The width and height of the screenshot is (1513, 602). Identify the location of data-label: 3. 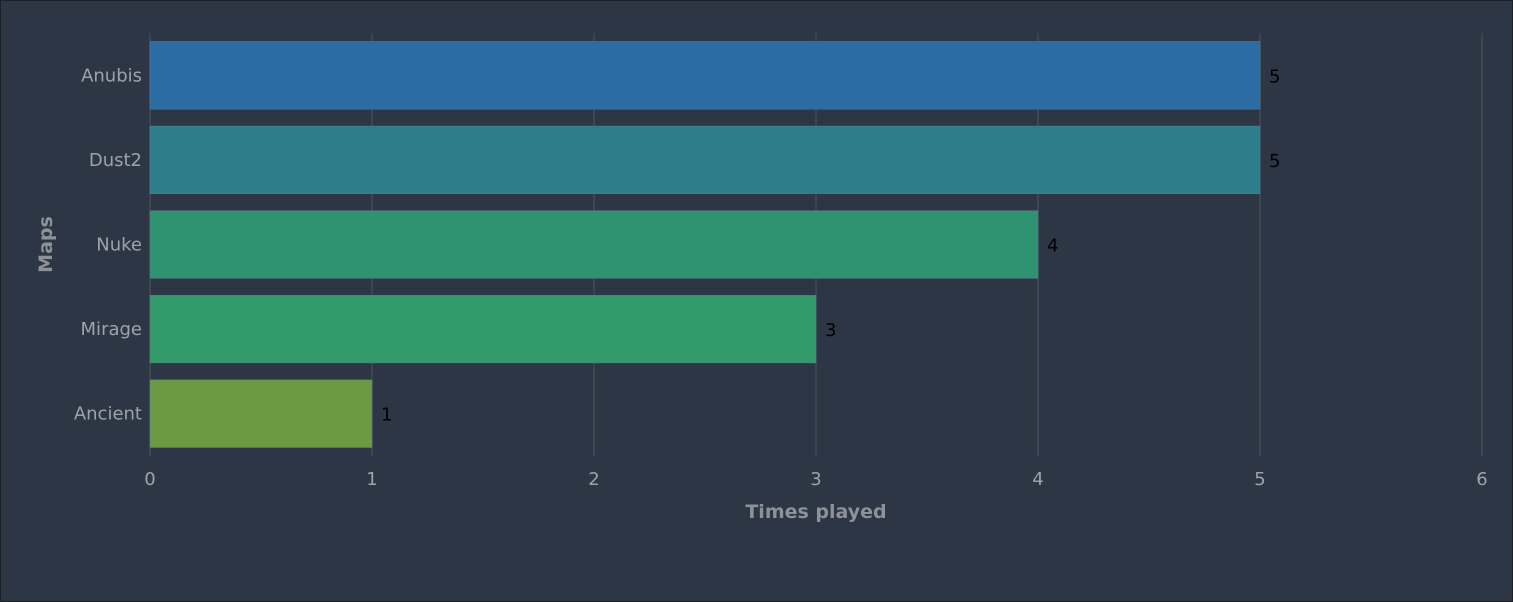
(830, 330).